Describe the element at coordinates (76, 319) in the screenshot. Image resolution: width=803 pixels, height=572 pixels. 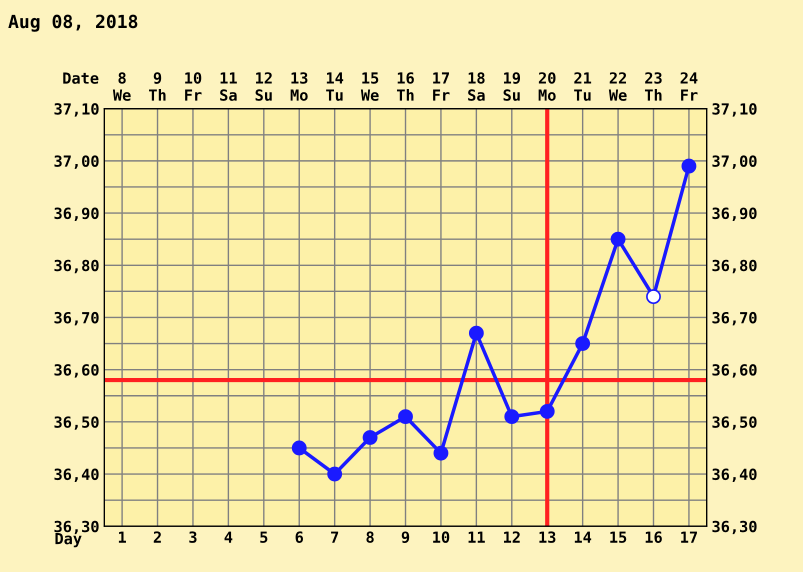
I see `y-tick-label: 36,70` at that location.